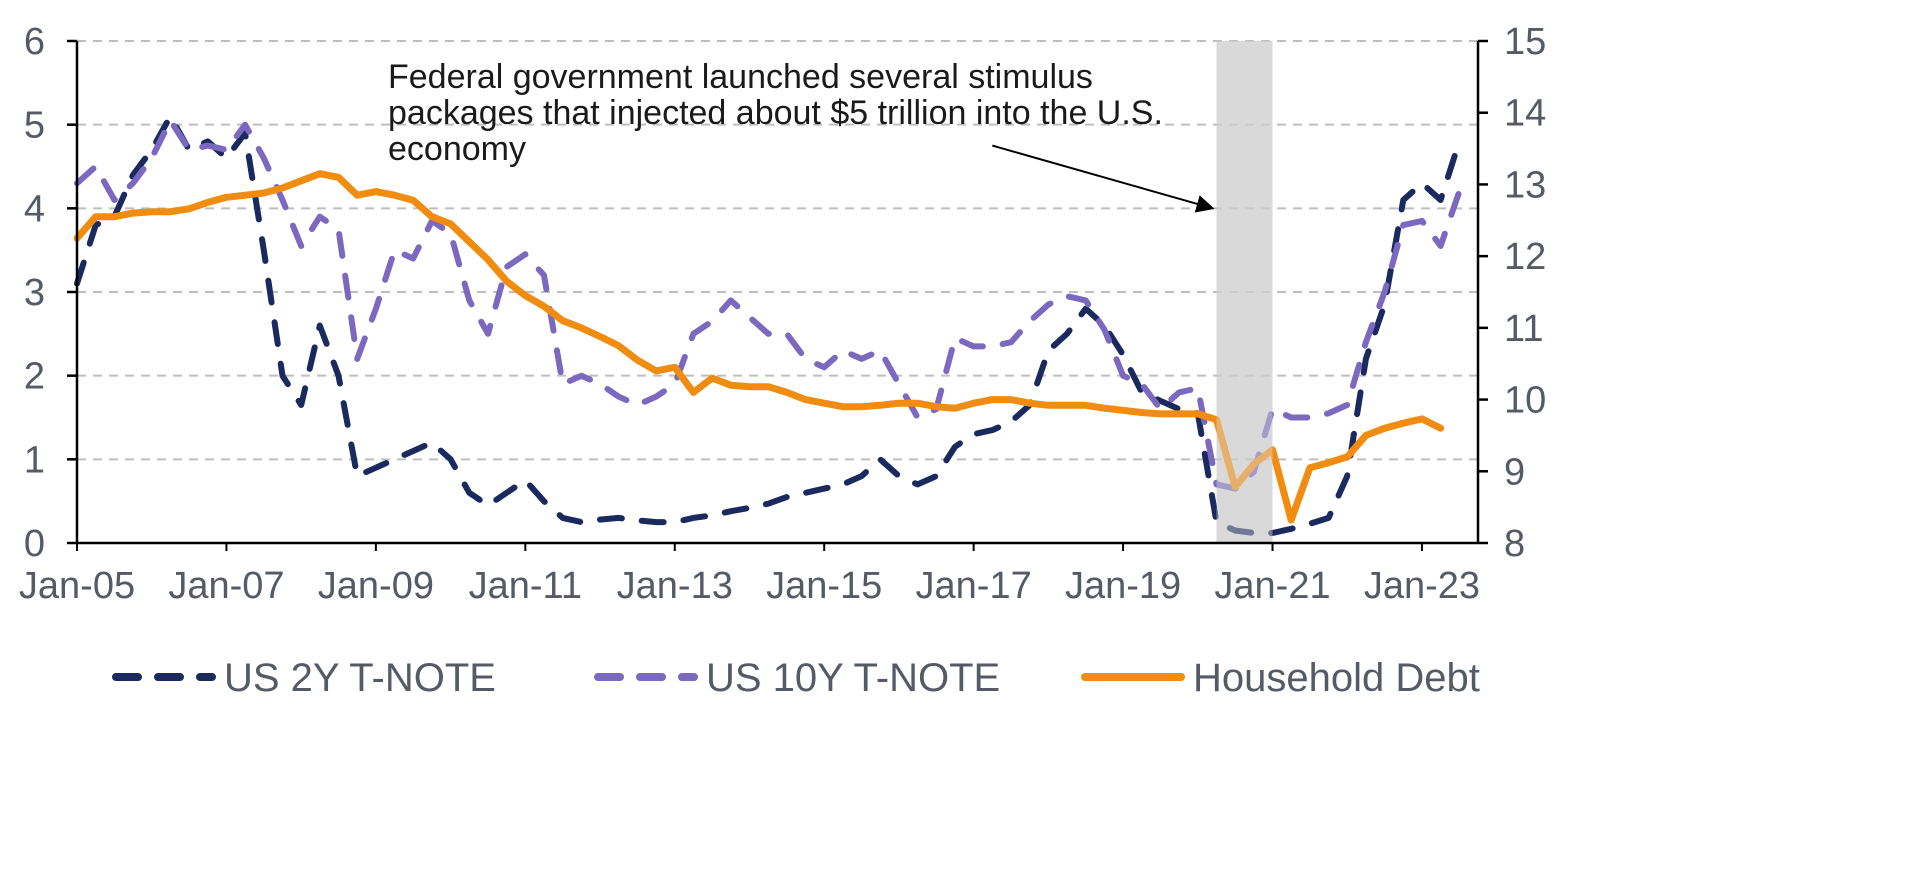 The width and height of the screenshot is (1932, 886). What do you see at coordinates (34, 377) in the screenshot?
I see `left-tick-label: 2` at bounding box center [34, 377].